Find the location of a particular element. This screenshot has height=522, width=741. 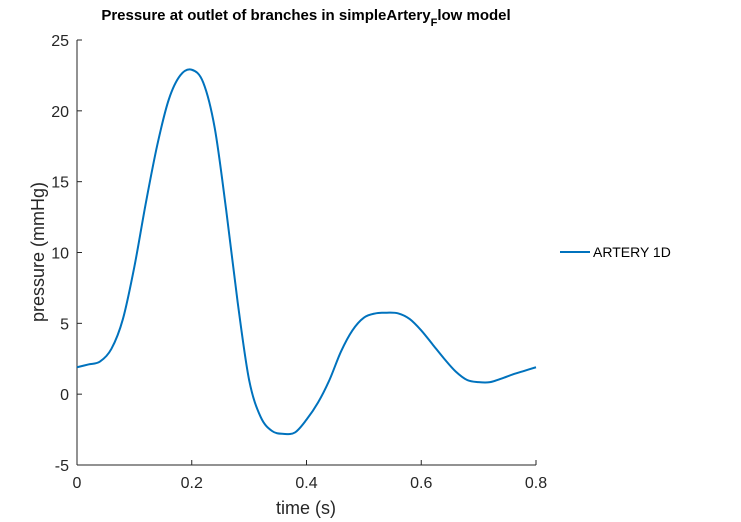

x-axis-label: time (s) is located at coordinates (306, 508).